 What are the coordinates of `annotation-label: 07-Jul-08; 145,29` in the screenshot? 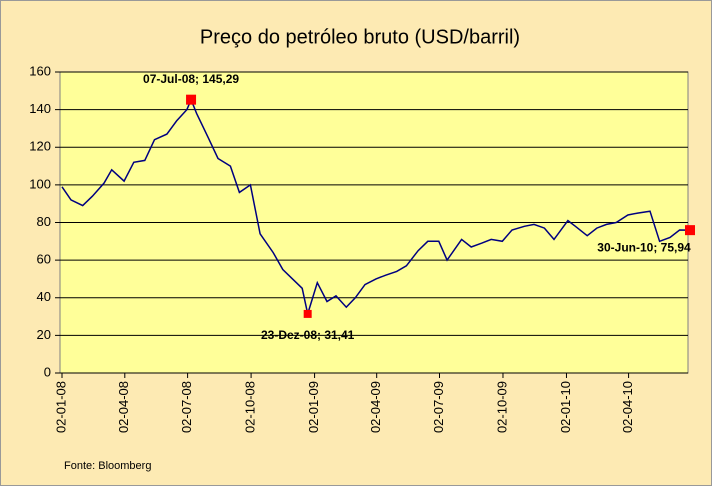 It's located at (191, 79).